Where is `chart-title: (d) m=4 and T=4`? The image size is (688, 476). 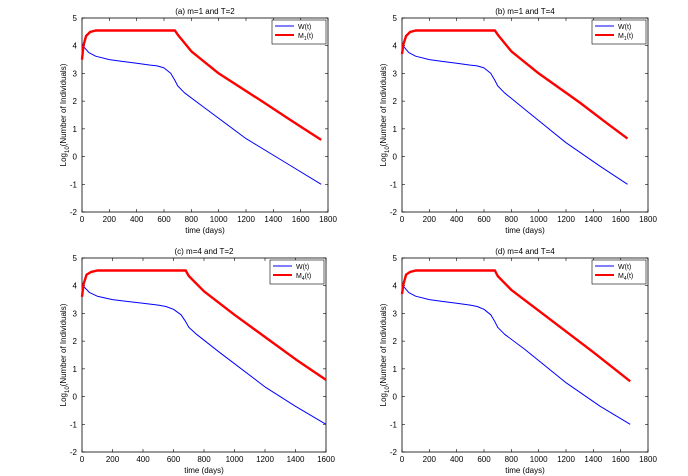
chart-title: (d) m=4 and T=4 is located at coordinates (525, 251).